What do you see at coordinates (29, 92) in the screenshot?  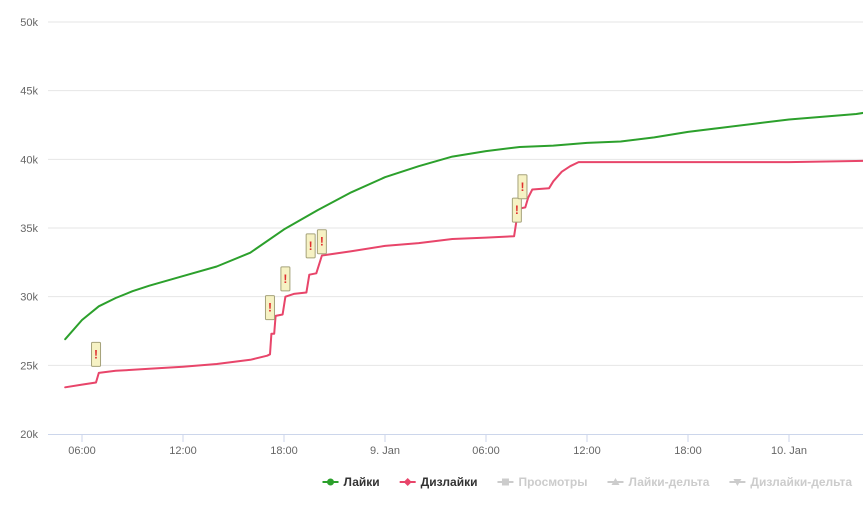 I see `y-tick-label: 45k` at bounding box center [29, 92].